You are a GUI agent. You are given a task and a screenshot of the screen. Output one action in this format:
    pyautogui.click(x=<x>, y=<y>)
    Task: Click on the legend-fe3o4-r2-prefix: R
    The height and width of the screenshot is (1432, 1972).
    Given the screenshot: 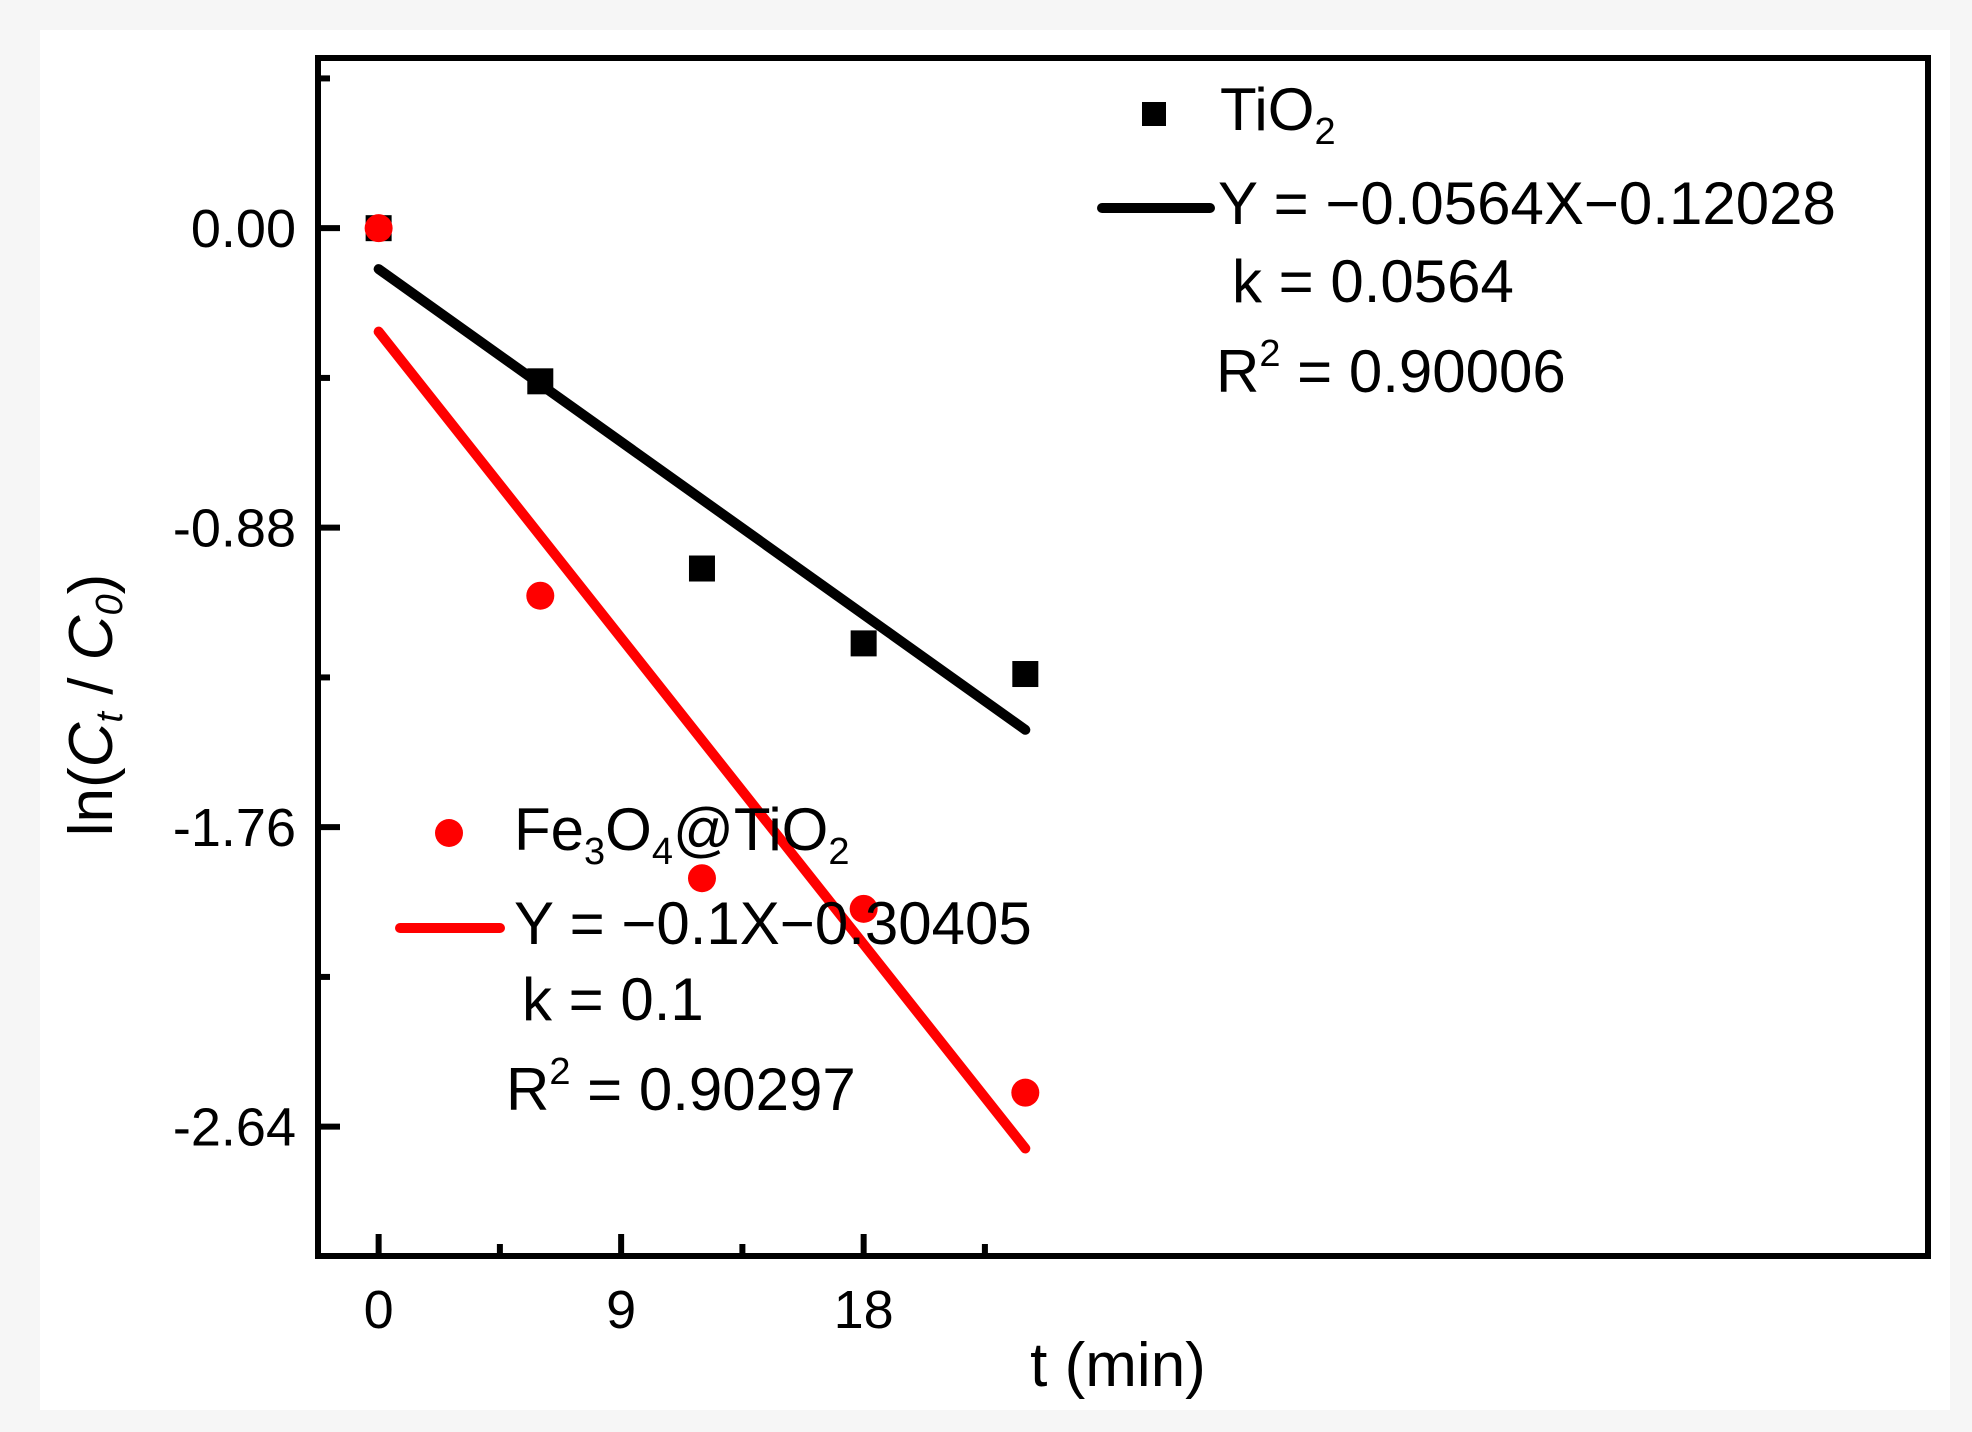 What is the action you would take?
    pyautogui.click(x=527, y=1089)
    